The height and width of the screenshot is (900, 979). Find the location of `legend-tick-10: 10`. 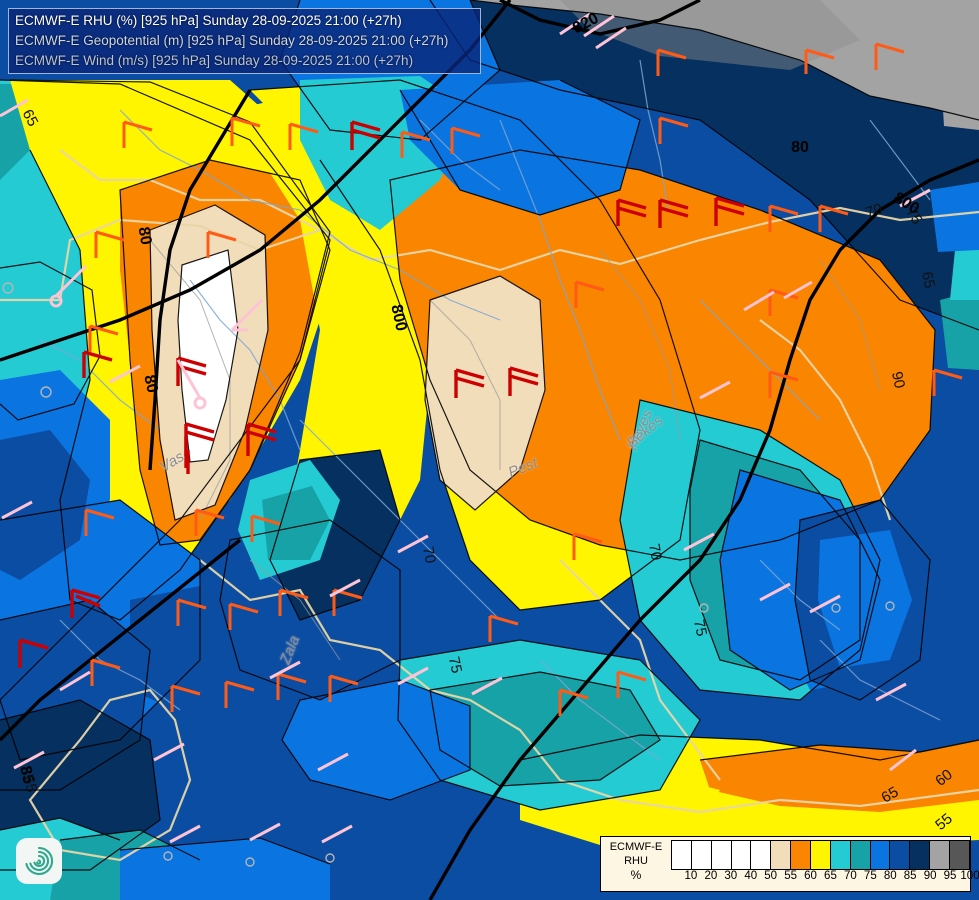

legend-tick-10: 10 is located at coordinates (691, 876).